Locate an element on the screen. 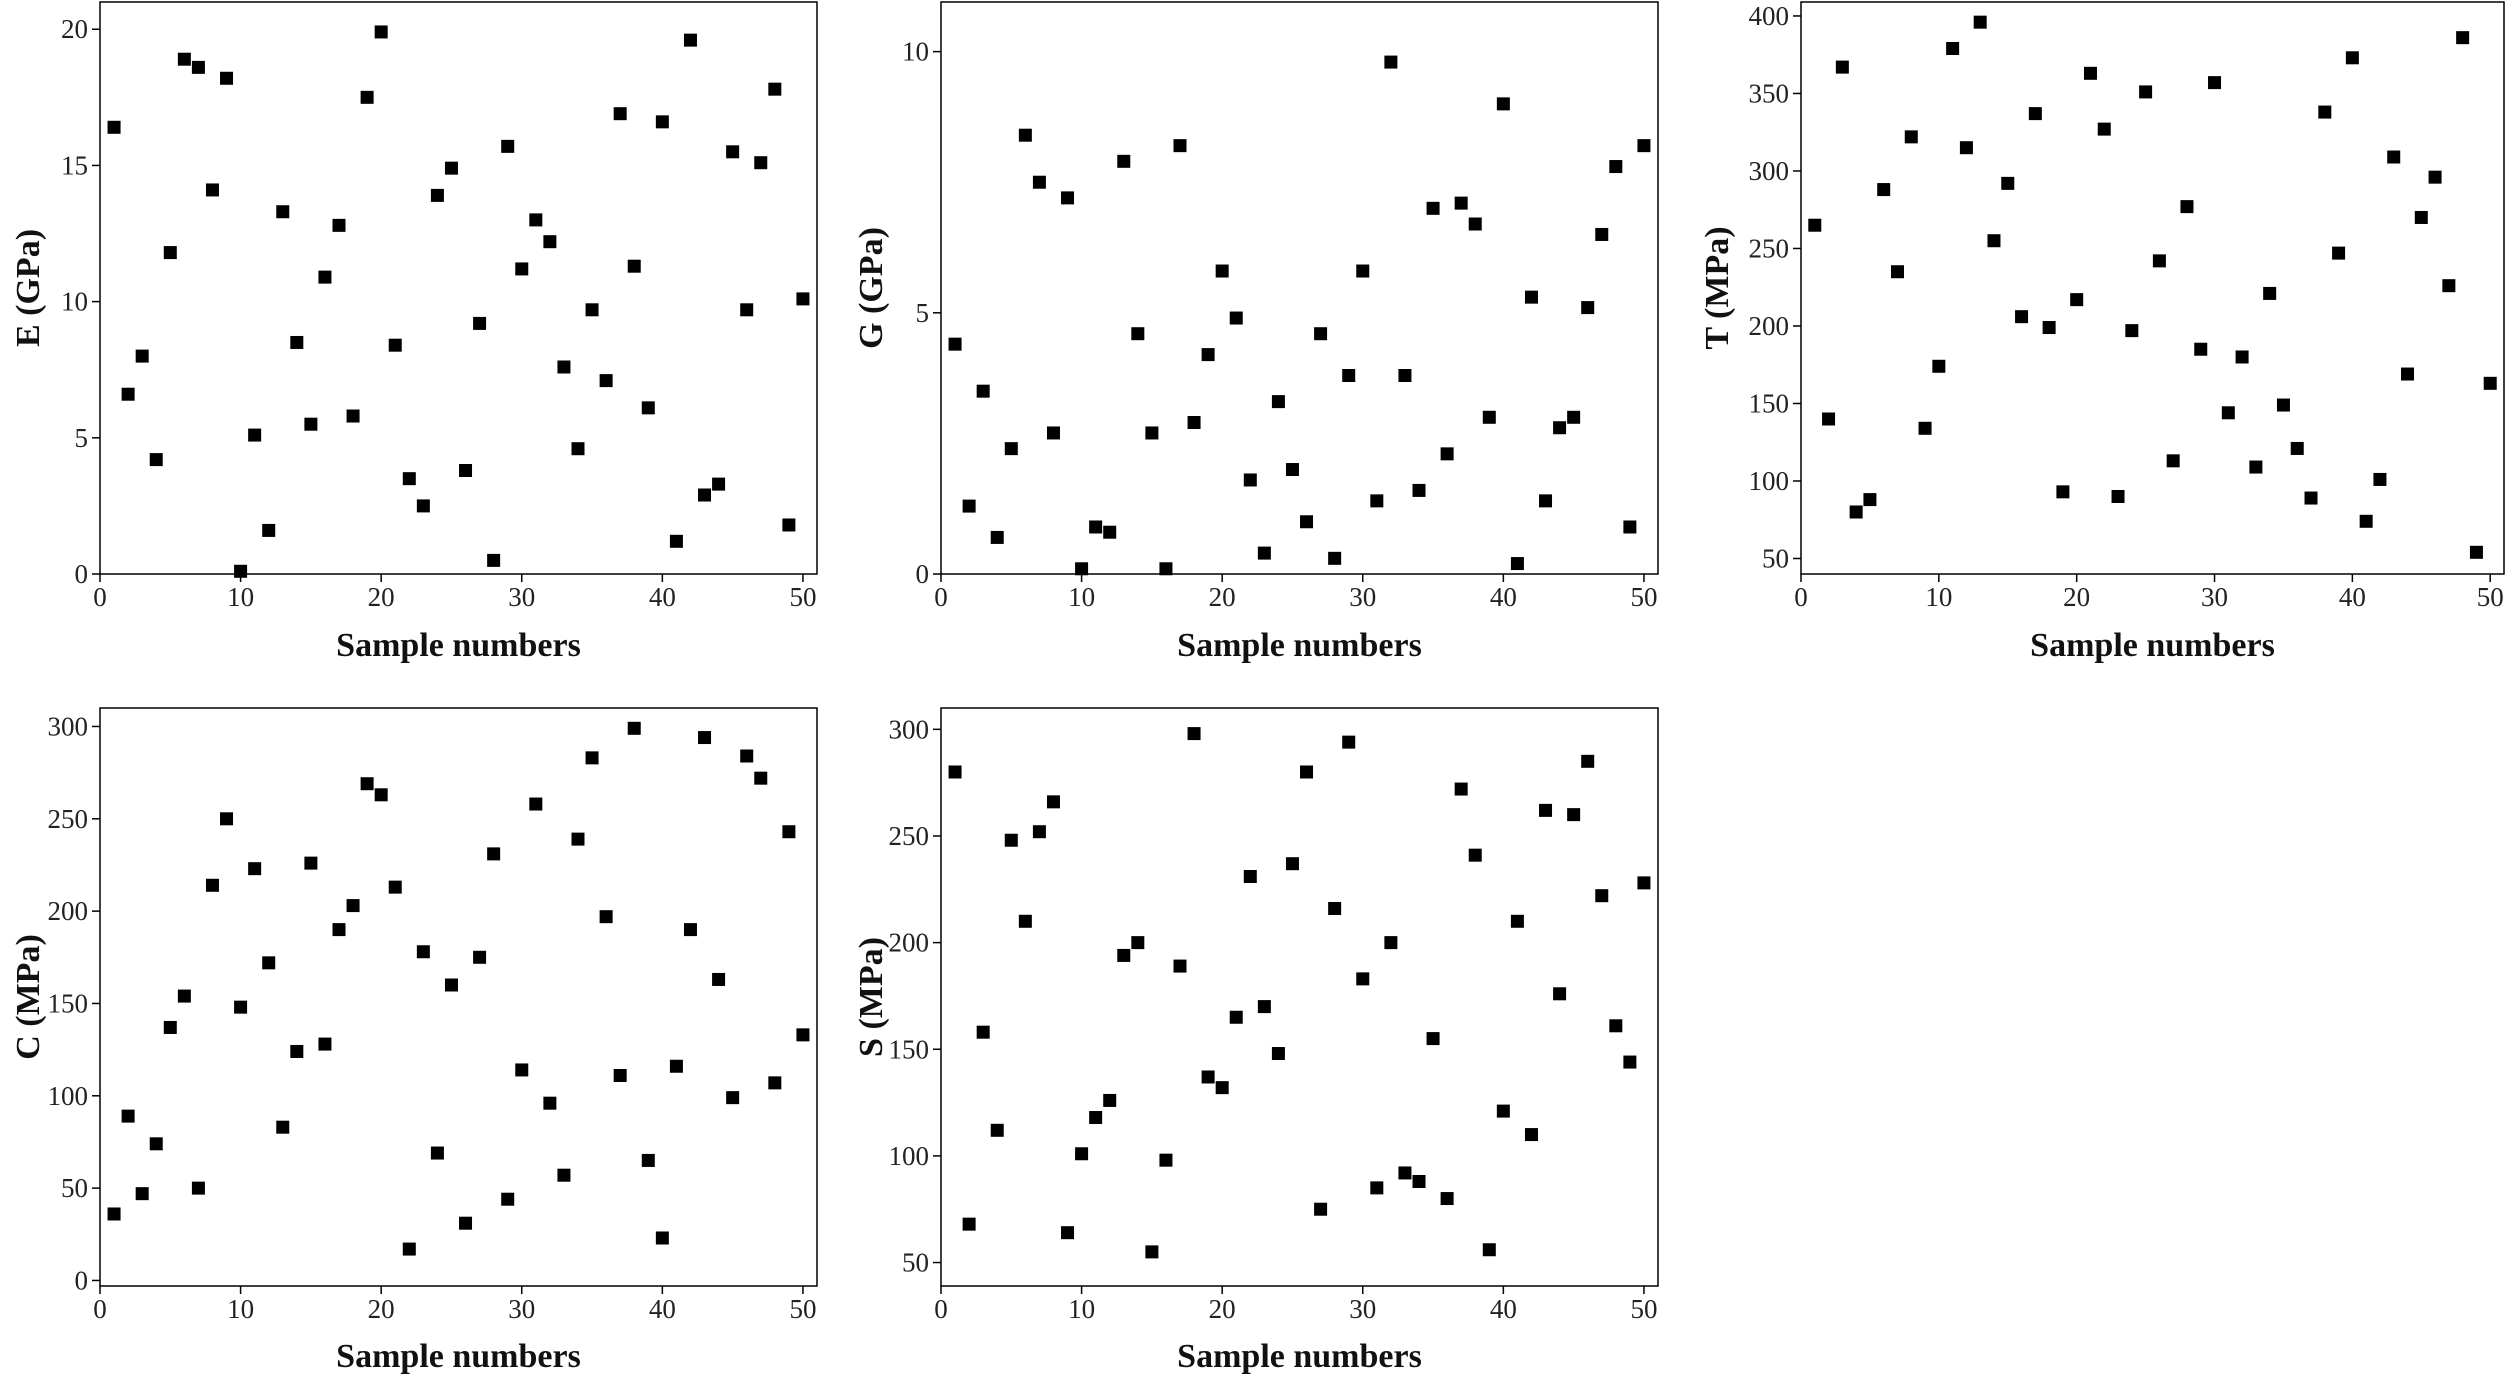  y-tick-label: 15 is located at coordinates (74, 165).